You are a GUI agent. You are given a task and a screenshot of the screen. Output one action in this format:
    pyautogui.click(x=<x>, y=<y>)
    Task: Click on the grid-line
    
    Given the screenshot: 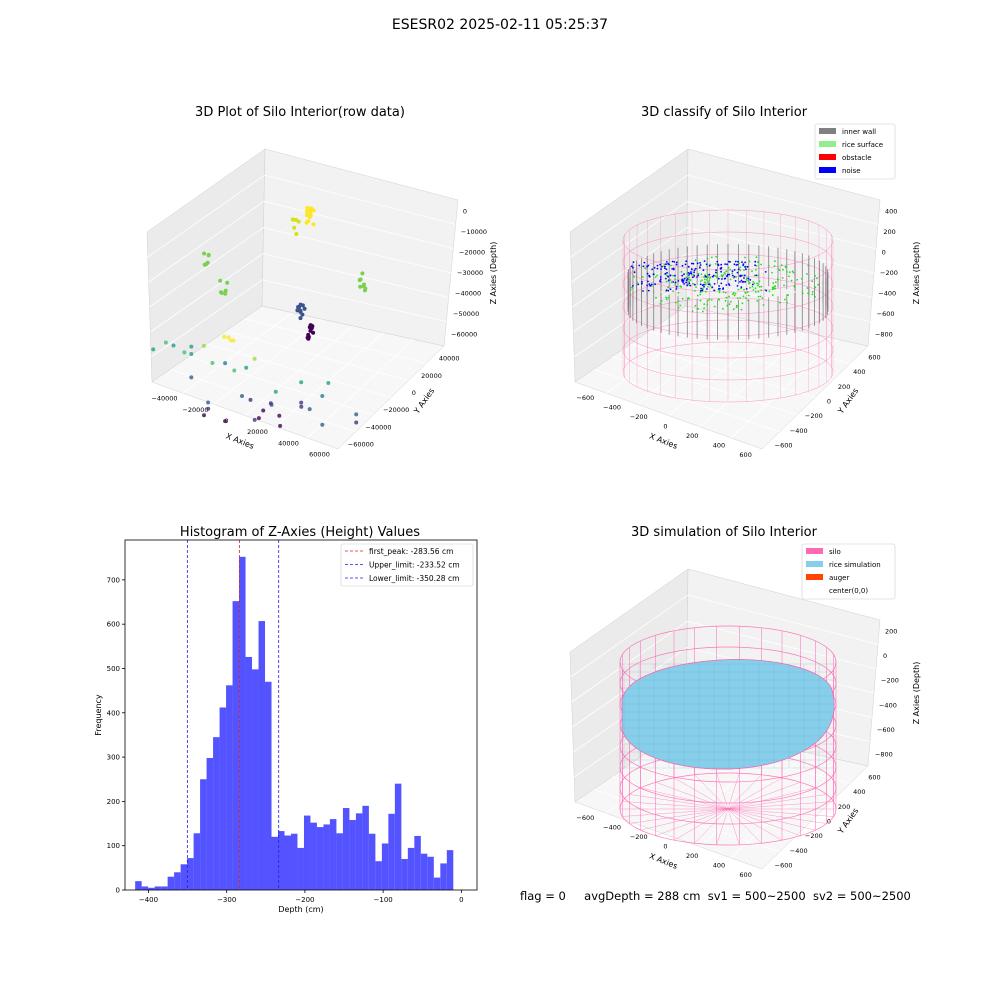 What is the action you would take?
    pyautogui.click(x=759, y=341)
    